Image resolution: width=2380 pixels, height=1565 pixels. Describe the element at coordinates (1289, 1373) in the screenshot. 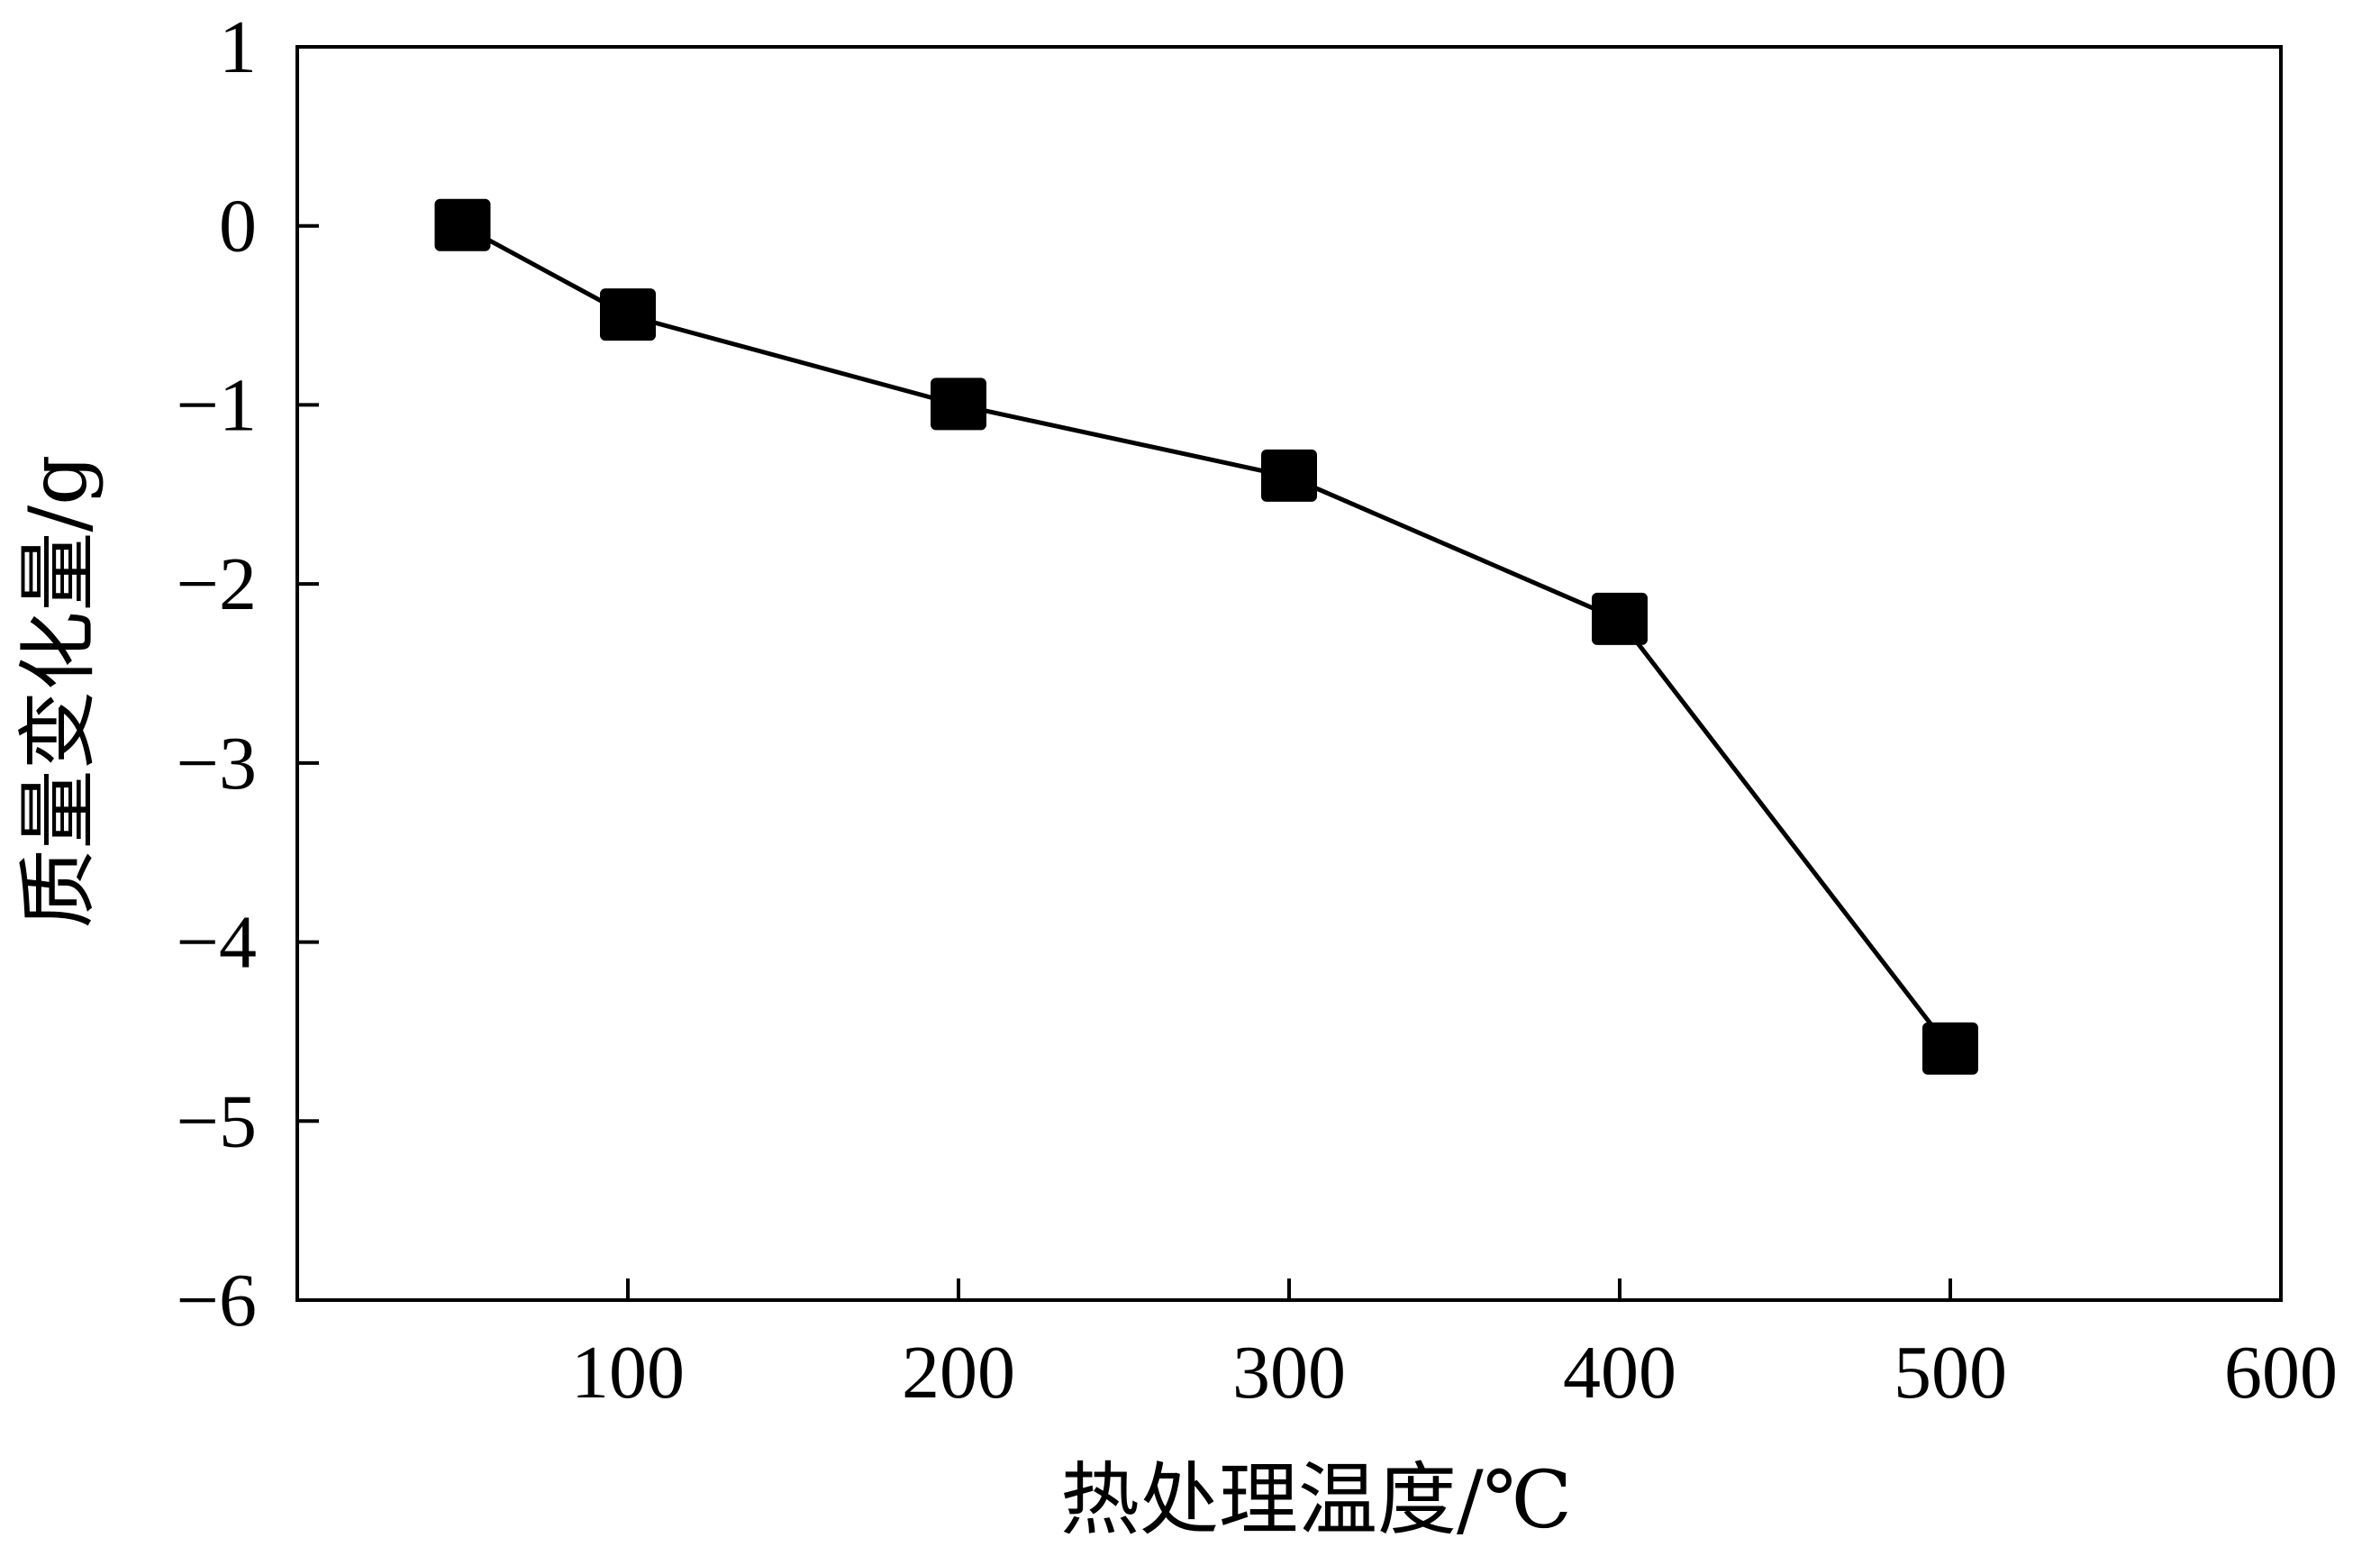

I see `x-tick-label: 300` at that location.